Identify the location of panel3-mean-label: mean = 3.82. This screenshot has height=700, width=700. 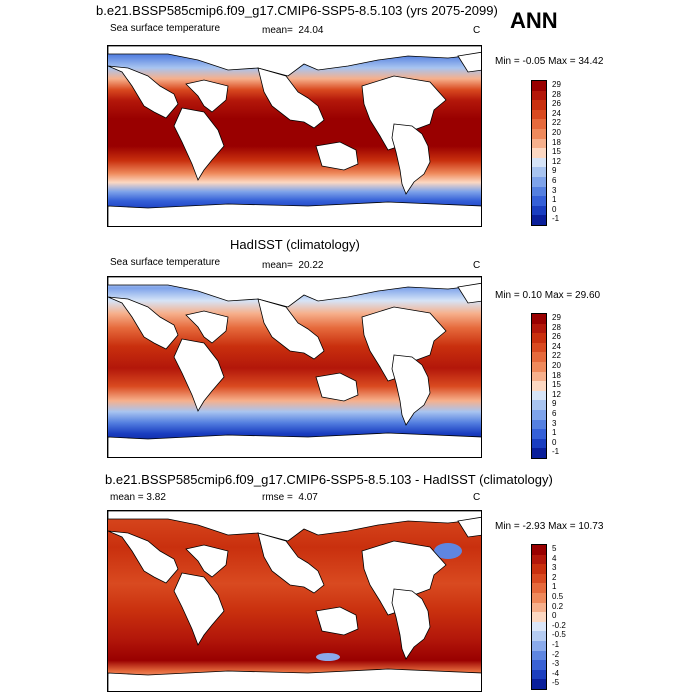
(138, 497).